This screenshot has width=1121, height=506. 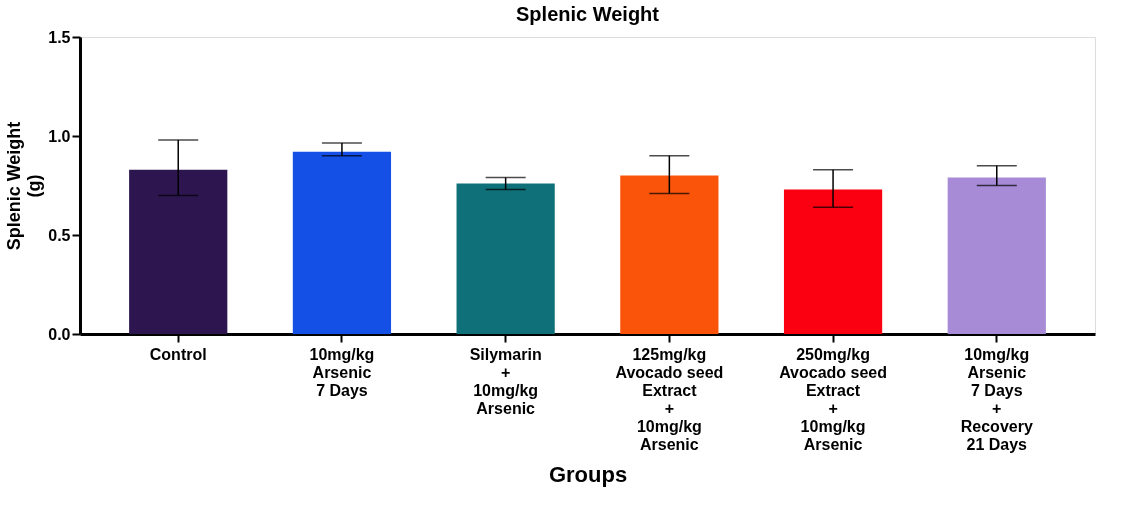 What do you see at coordinates (24, 186) in the screenshot?
I see `y-axis-title: Splenic Weight (g)` at bounding box center [24, 186].